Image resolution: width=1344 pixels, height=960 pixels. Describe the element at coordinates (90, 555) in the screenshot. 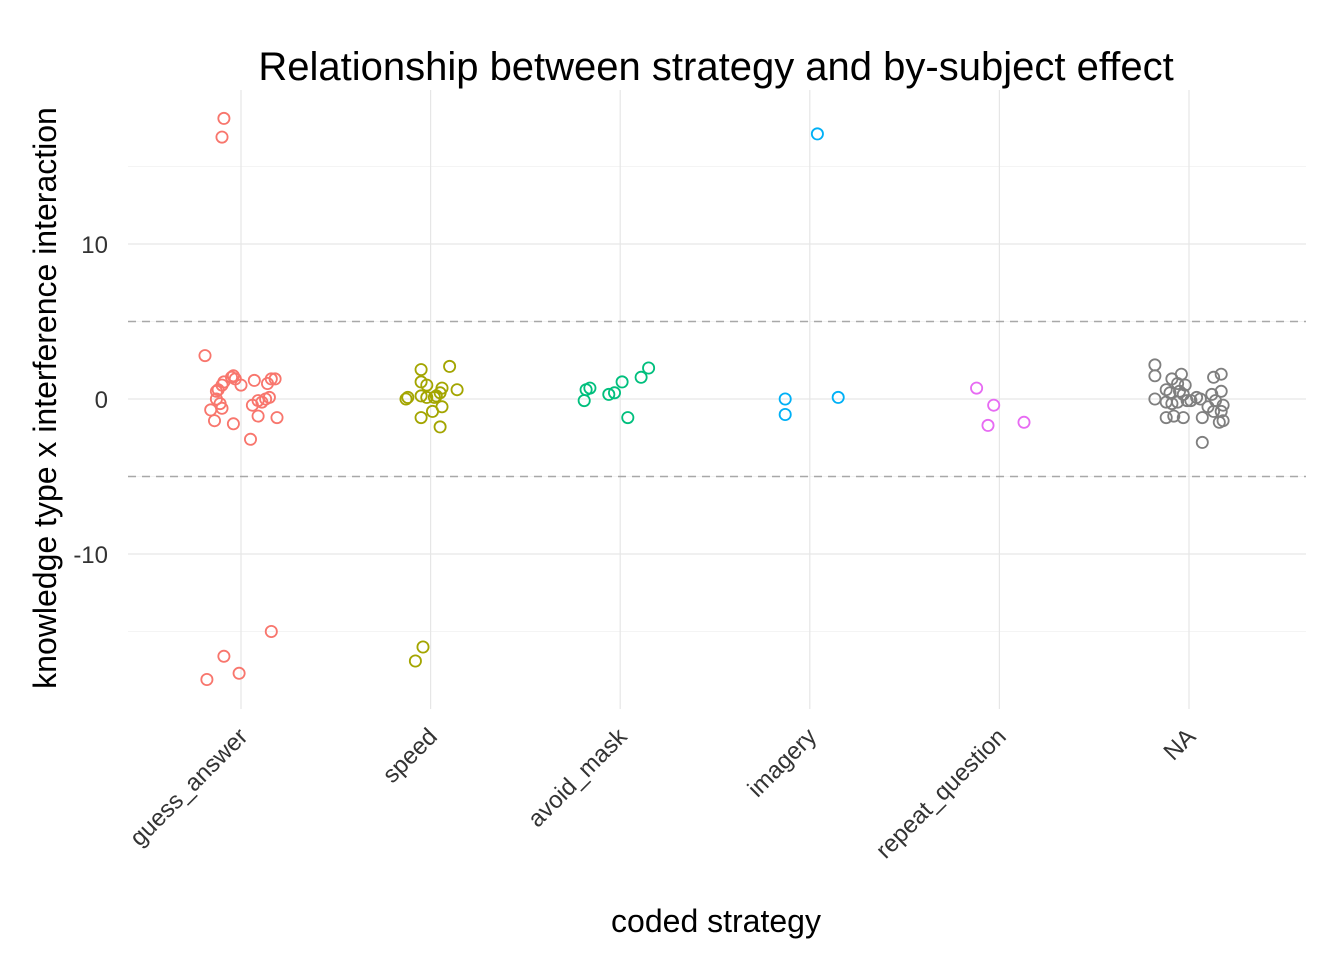

I see `y-tick-label: -10` at that location.